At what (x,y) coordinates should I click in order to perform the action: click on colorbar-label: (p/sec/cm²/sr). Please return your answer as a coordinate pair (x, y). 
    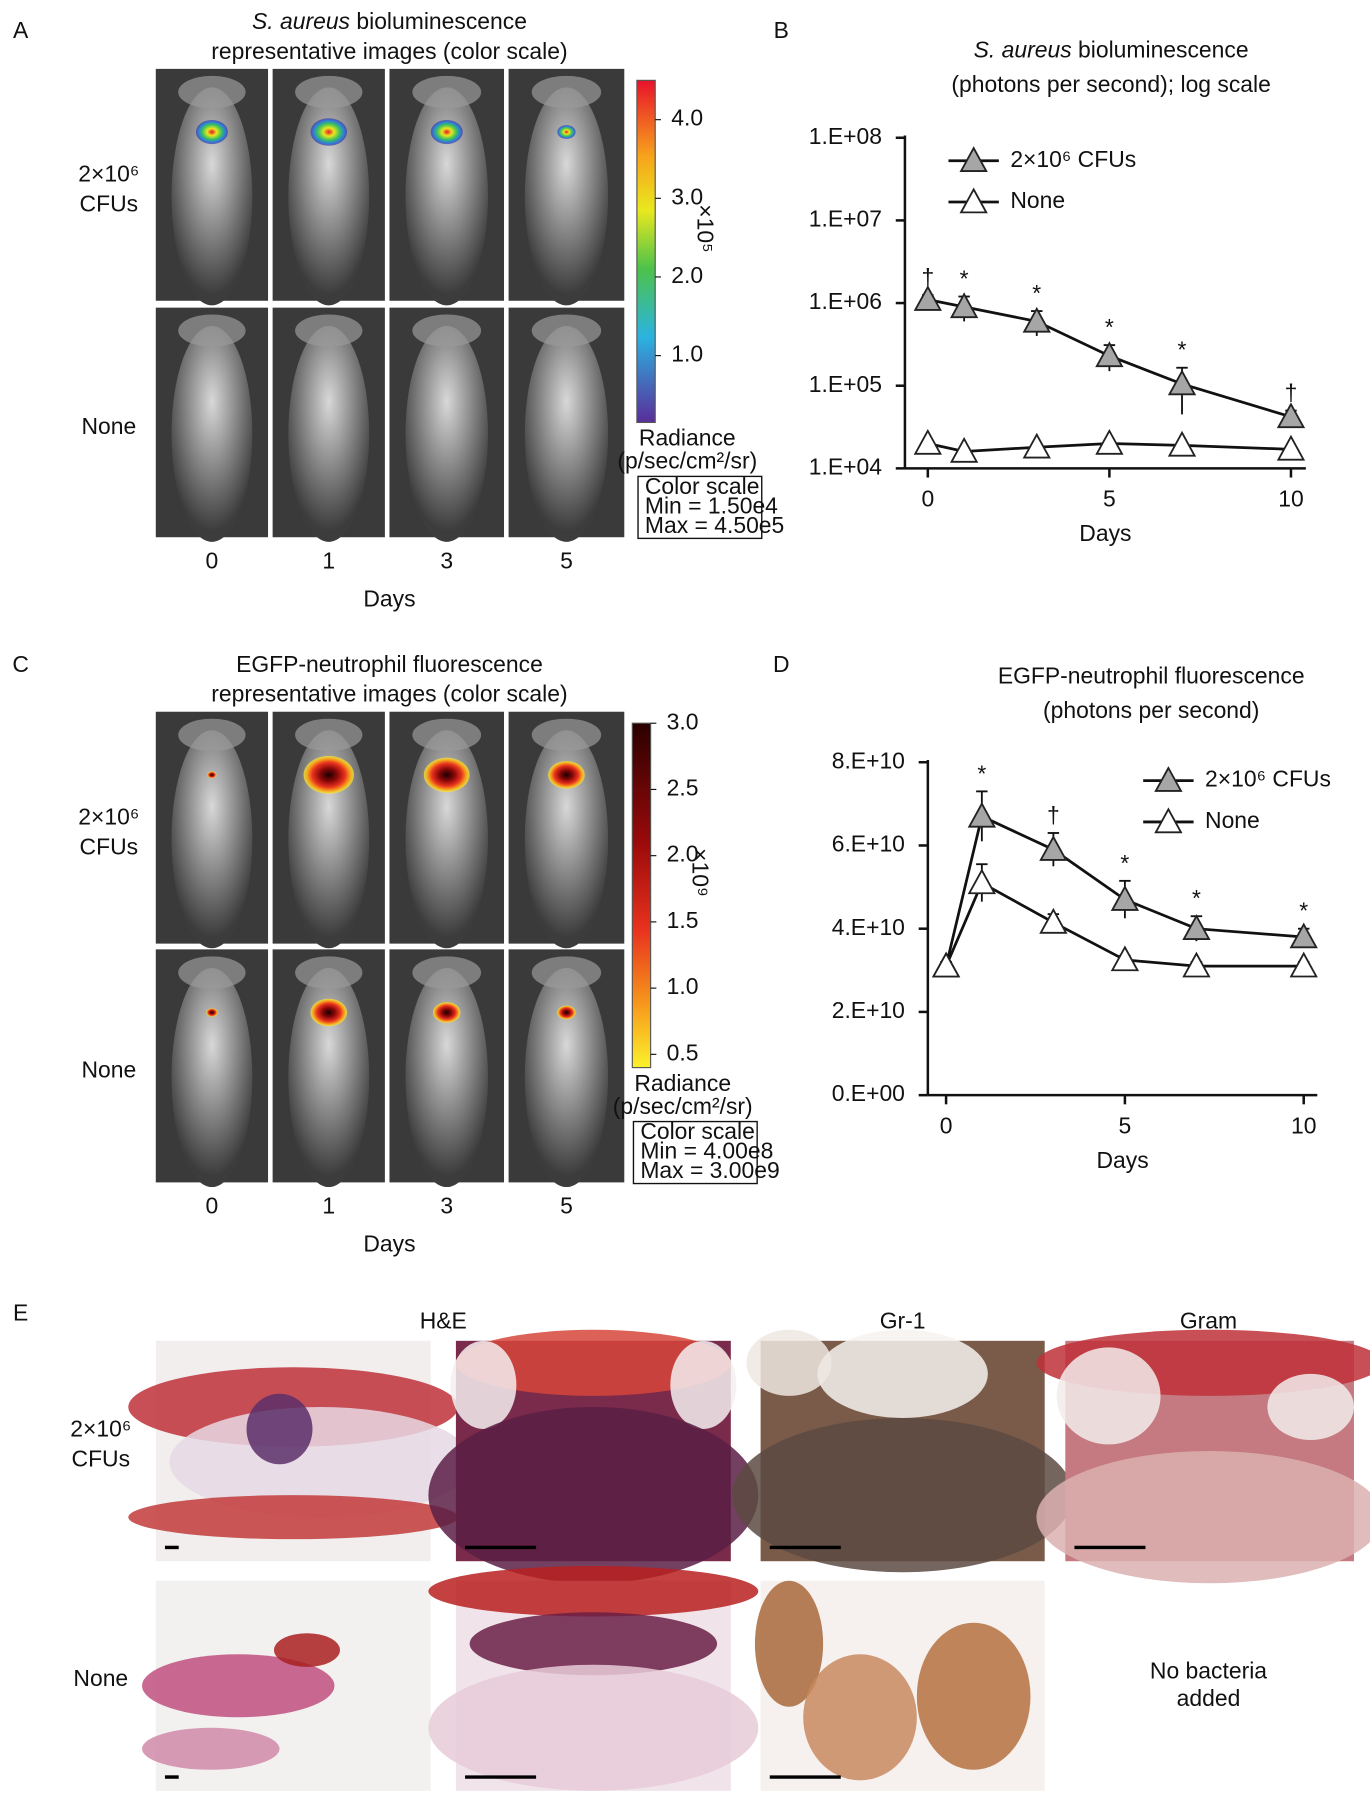
    Looking at the image, I should click on (683, 1106).